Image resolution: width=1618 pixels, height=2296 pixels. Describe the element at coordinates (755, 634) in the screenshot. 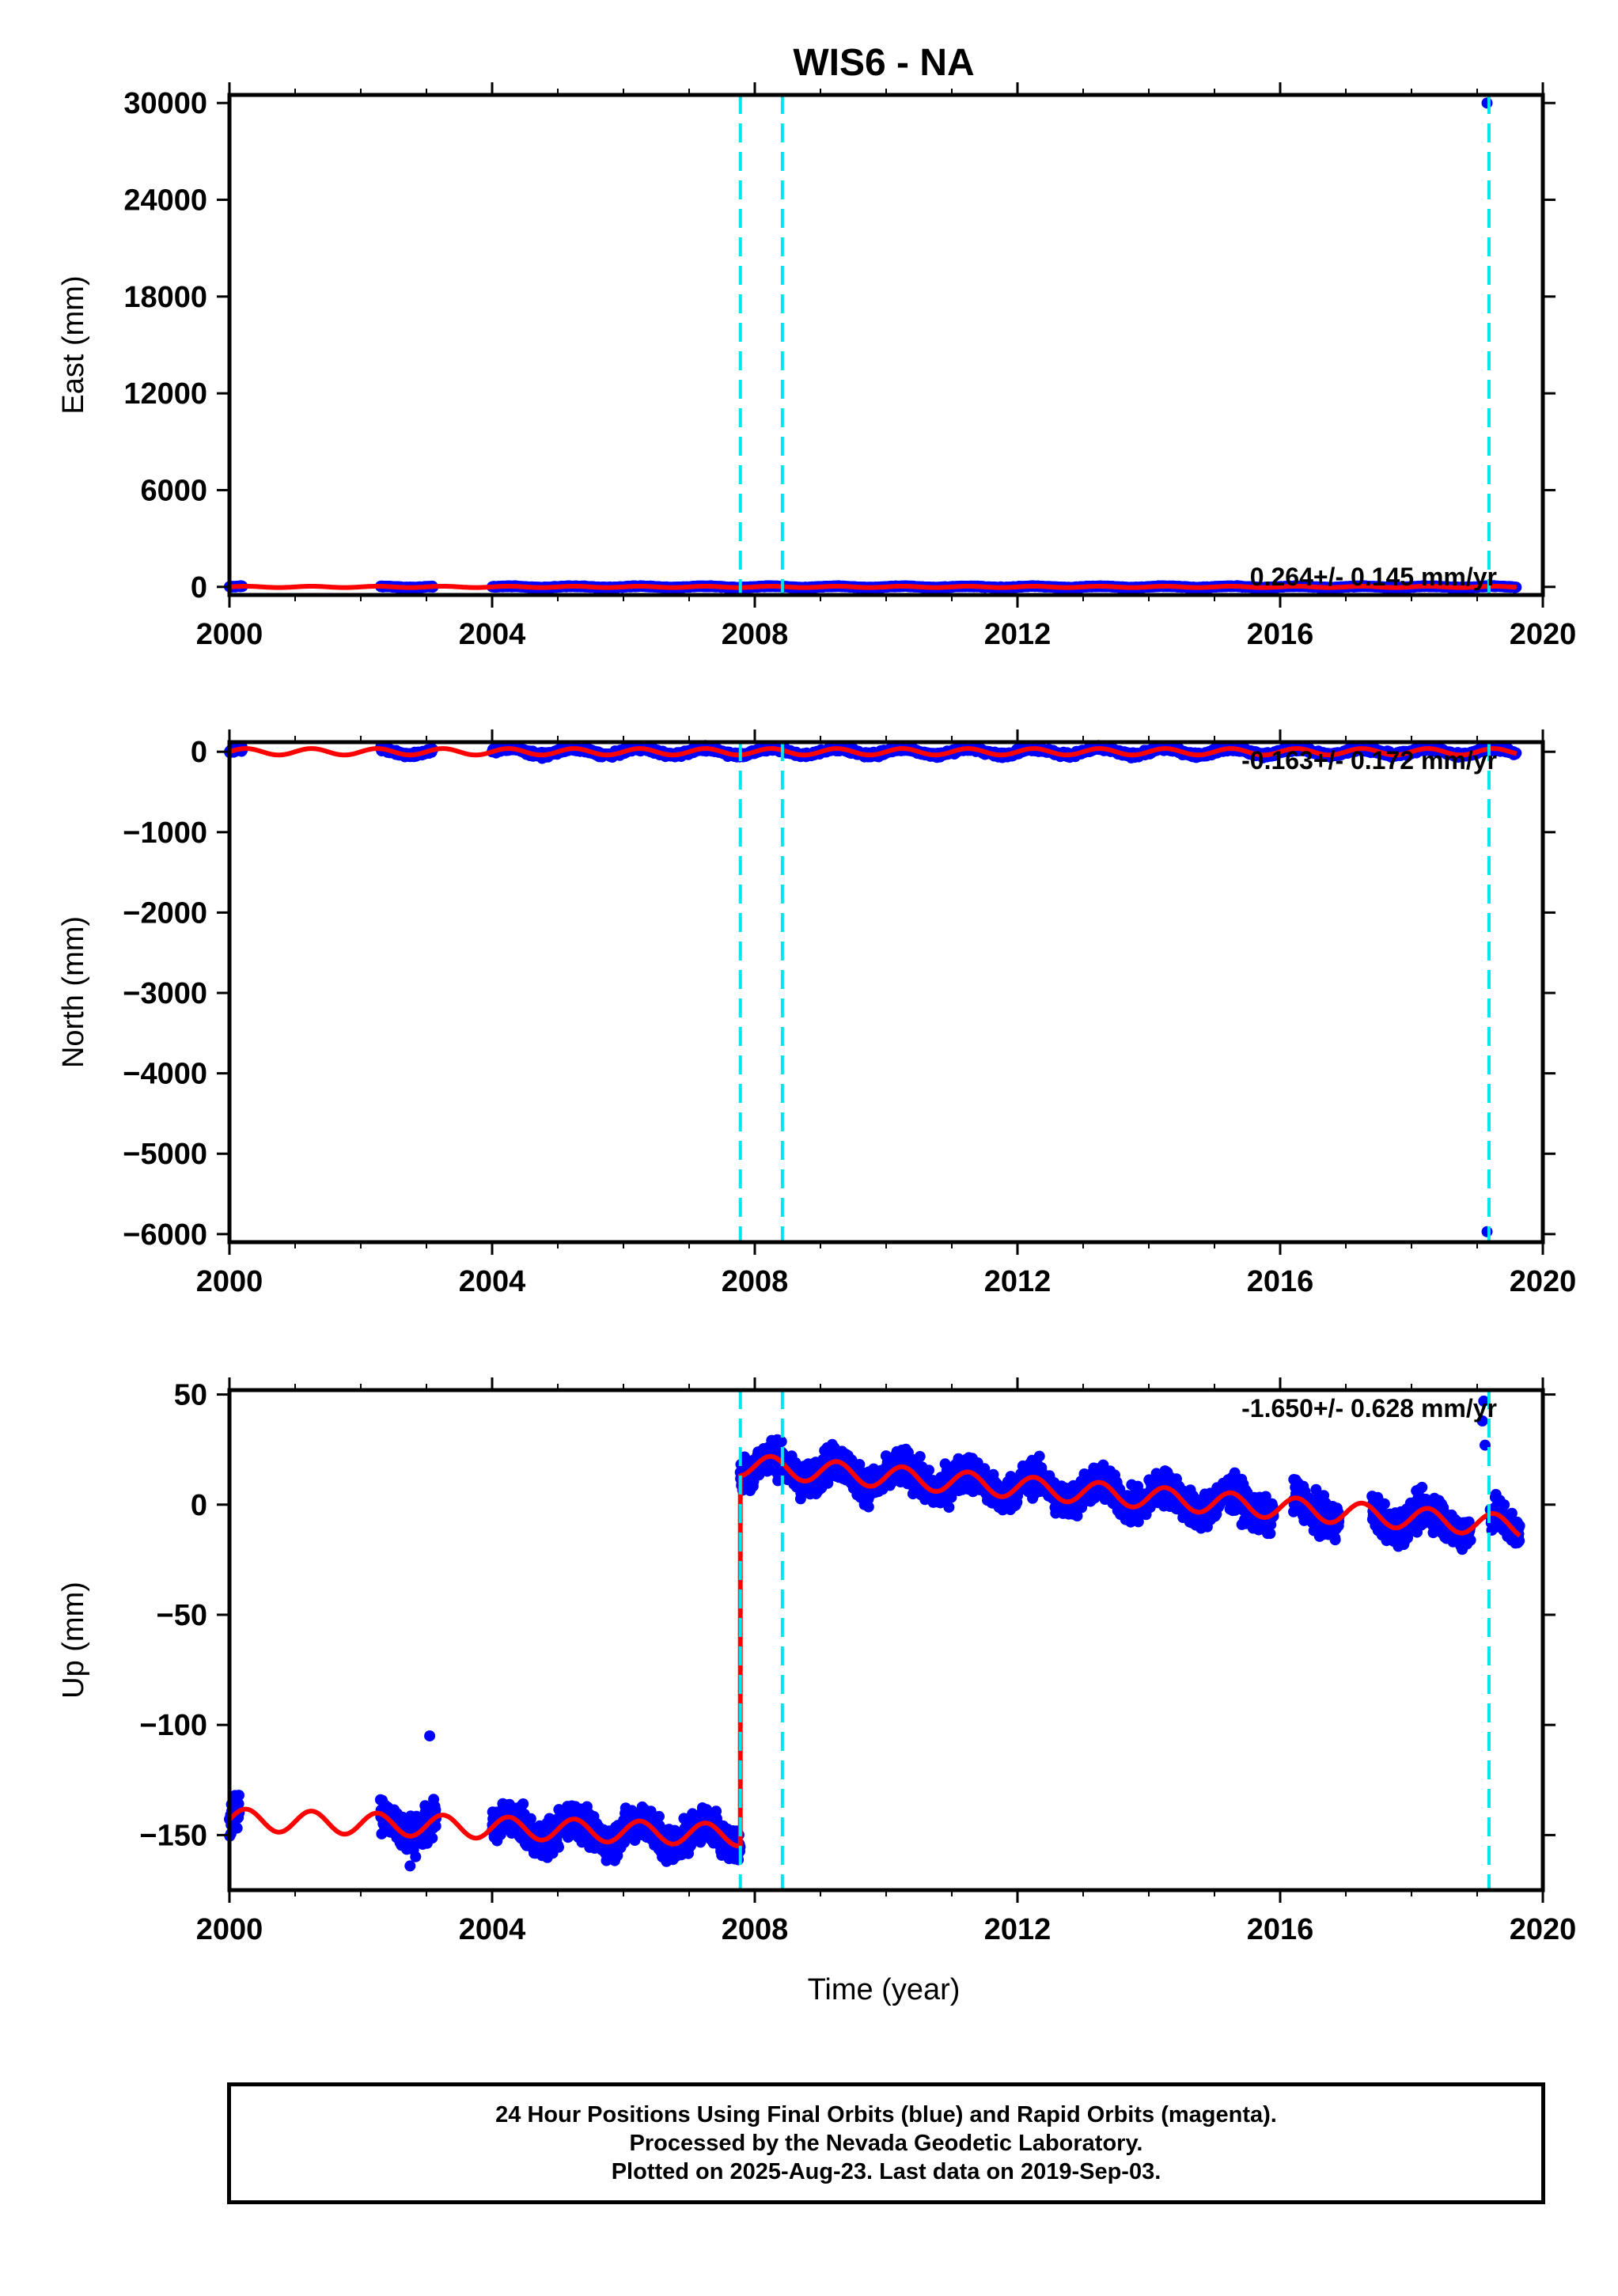

I see `x-tick-label: 2008` at that location.